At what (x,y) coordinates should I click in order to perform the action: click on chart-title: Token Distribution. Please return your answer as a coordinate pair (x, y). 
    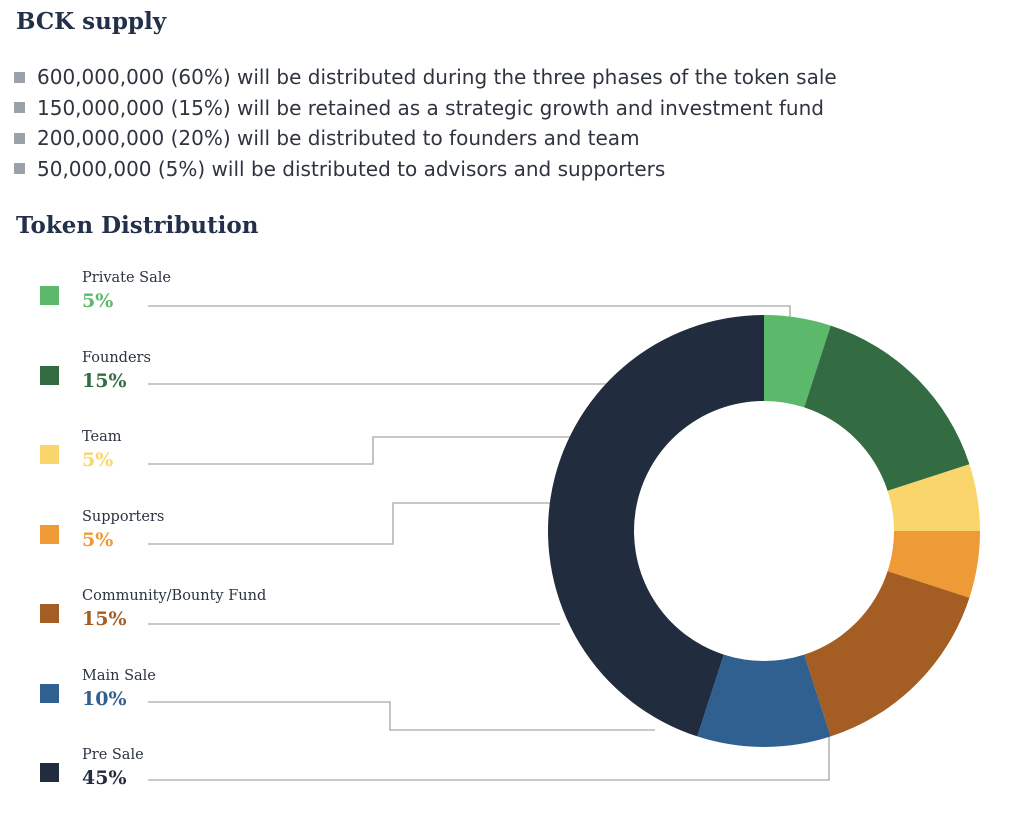
    Looking at the image, I should click on (137, 225).